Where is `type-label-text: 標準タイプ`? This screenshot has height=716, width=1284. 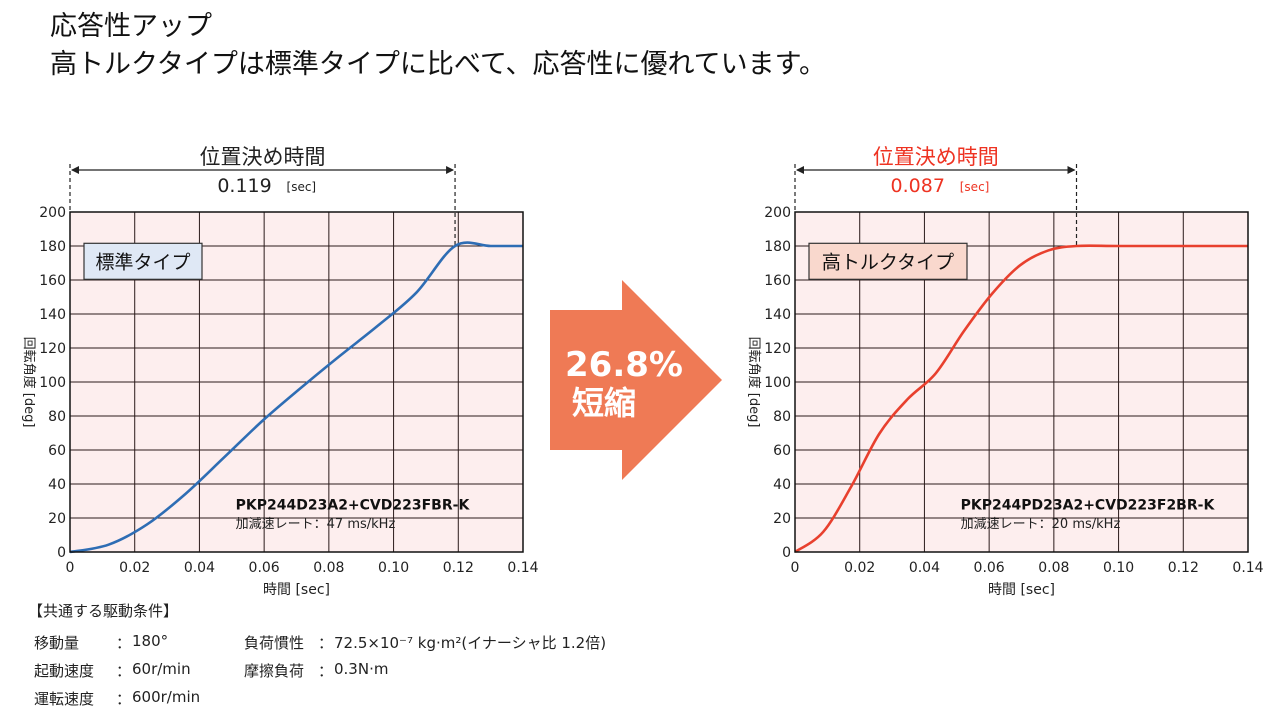
type-label-text: 標準タイプ is located at coordinates (142, 262).